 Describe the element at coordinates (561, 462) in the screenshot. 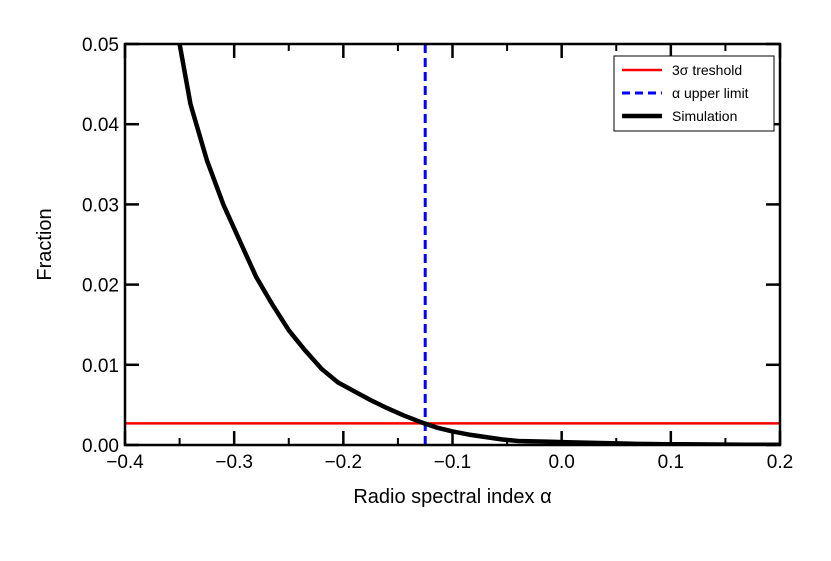

I see `x-tick-label: 0.0` at that location.